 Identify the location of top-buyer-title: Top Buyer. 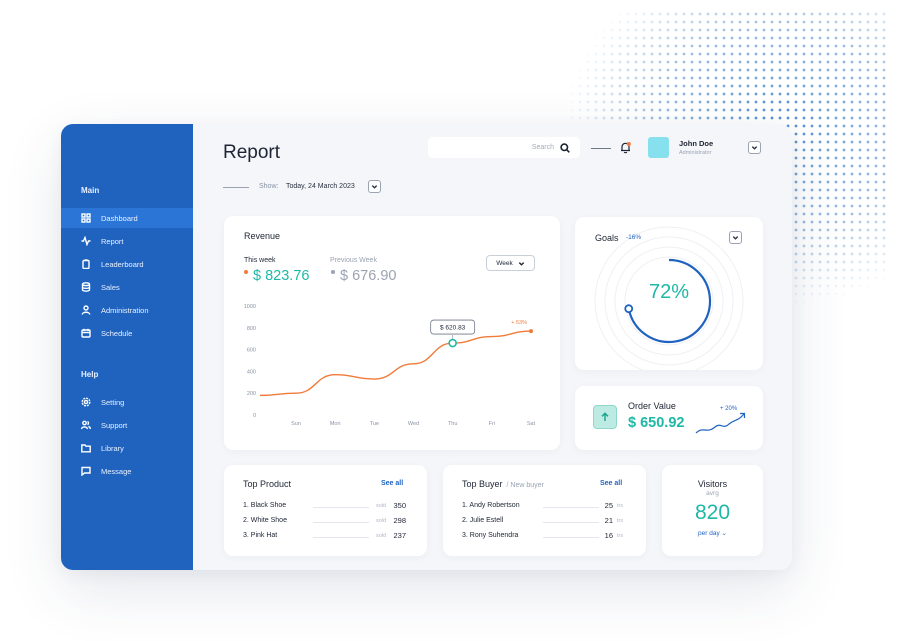
(482, 484).